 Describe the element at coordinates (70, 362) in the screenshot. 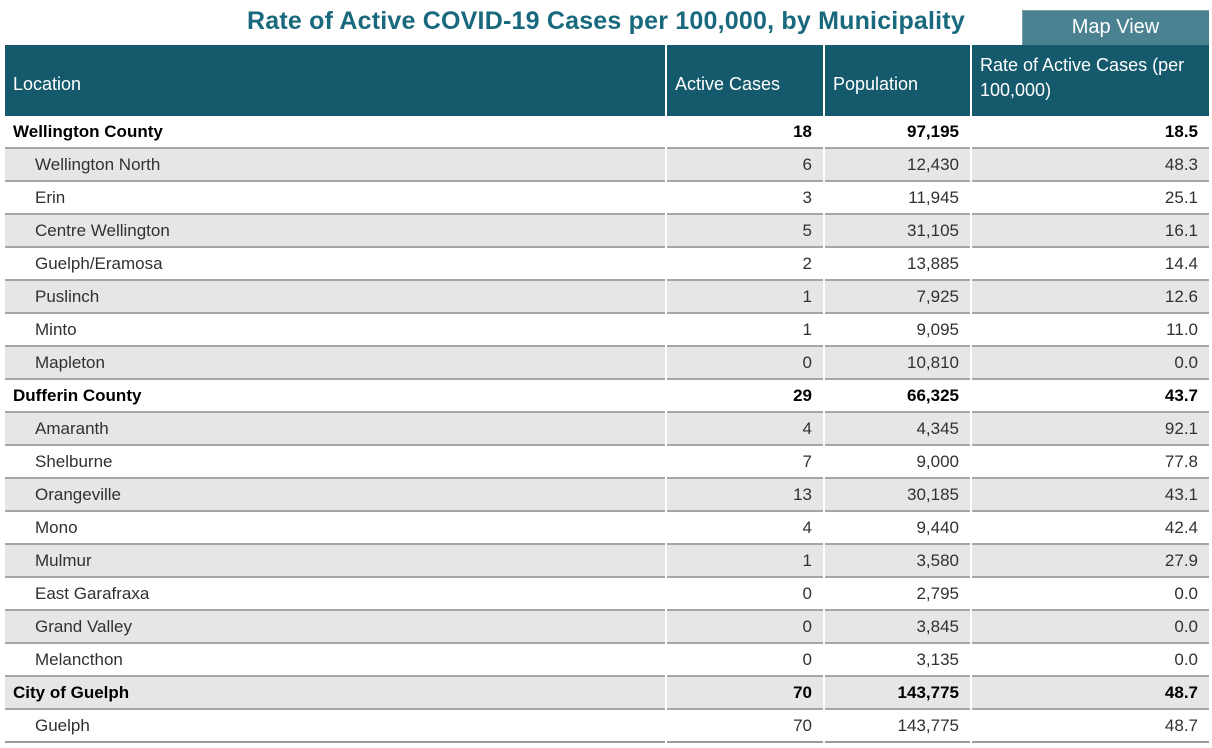

I see `cell-location: Mapleton` at that location.